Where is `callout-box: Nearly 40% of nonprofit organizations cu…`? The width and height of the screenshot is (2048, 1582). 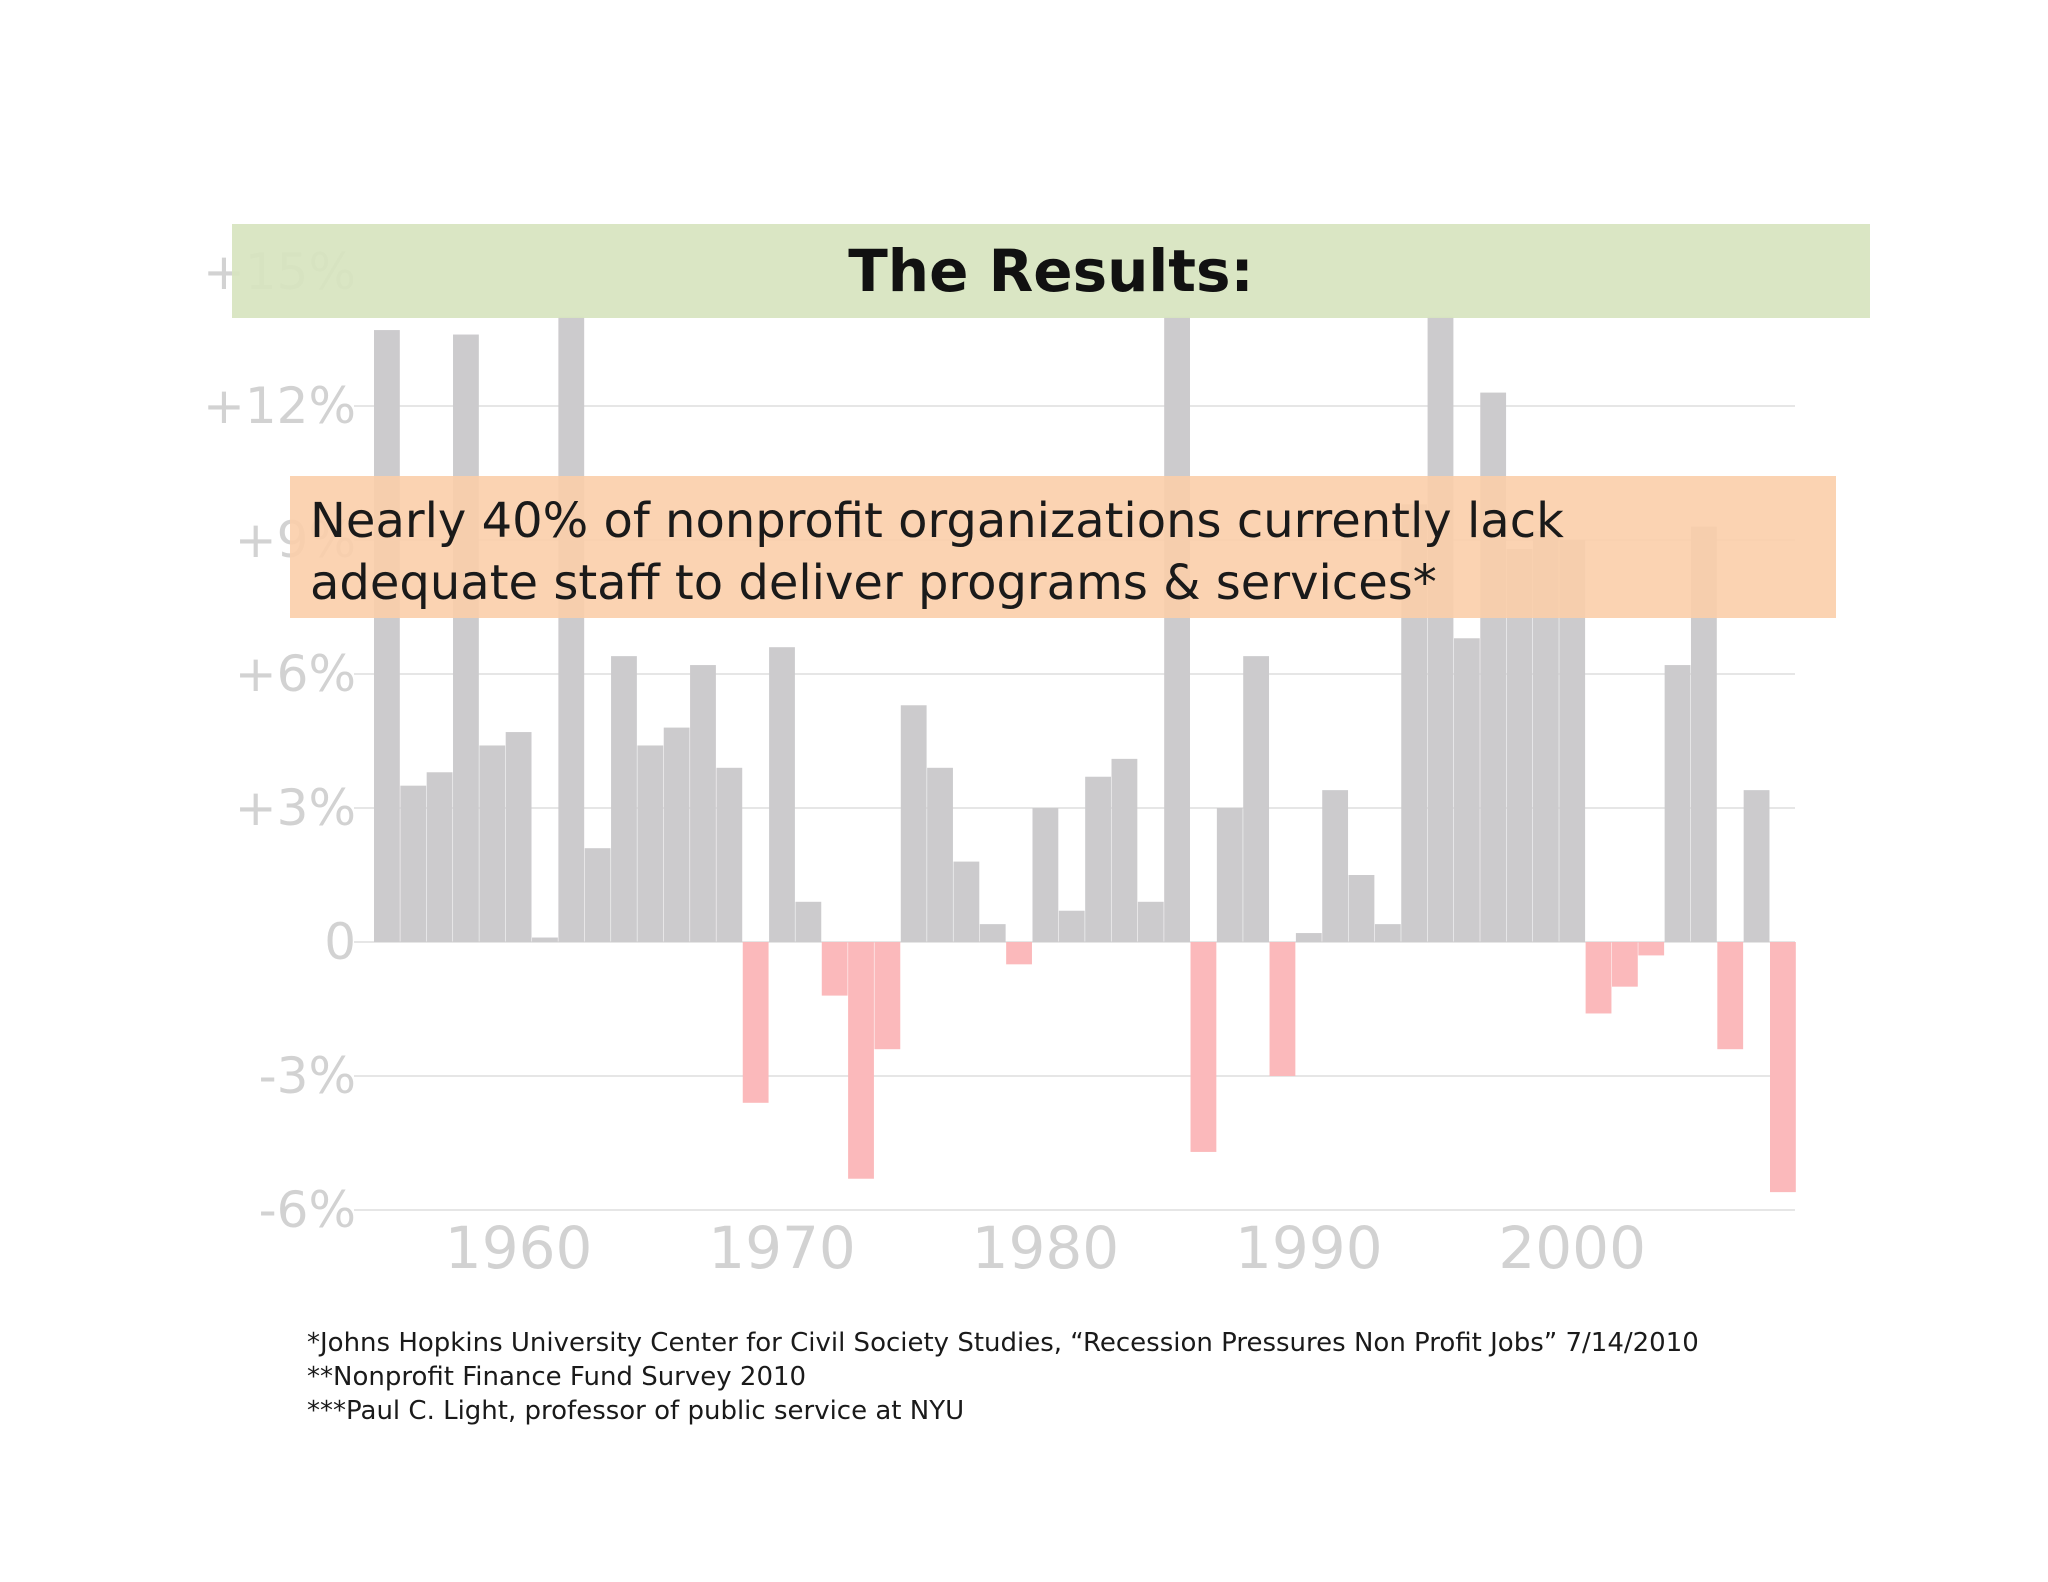 callout-box: Nearly 40% of nonprofit organizations cu… is located at coordinates (1063, 547).